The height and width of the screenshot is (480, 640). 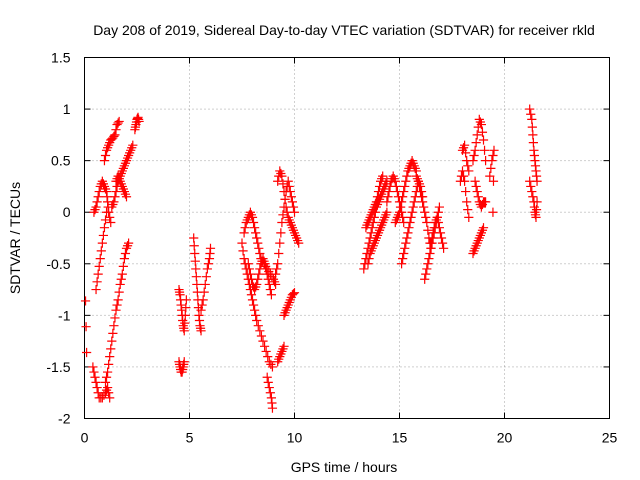 I want to click on y-tick-label: 1, so click(x=67, y=109).